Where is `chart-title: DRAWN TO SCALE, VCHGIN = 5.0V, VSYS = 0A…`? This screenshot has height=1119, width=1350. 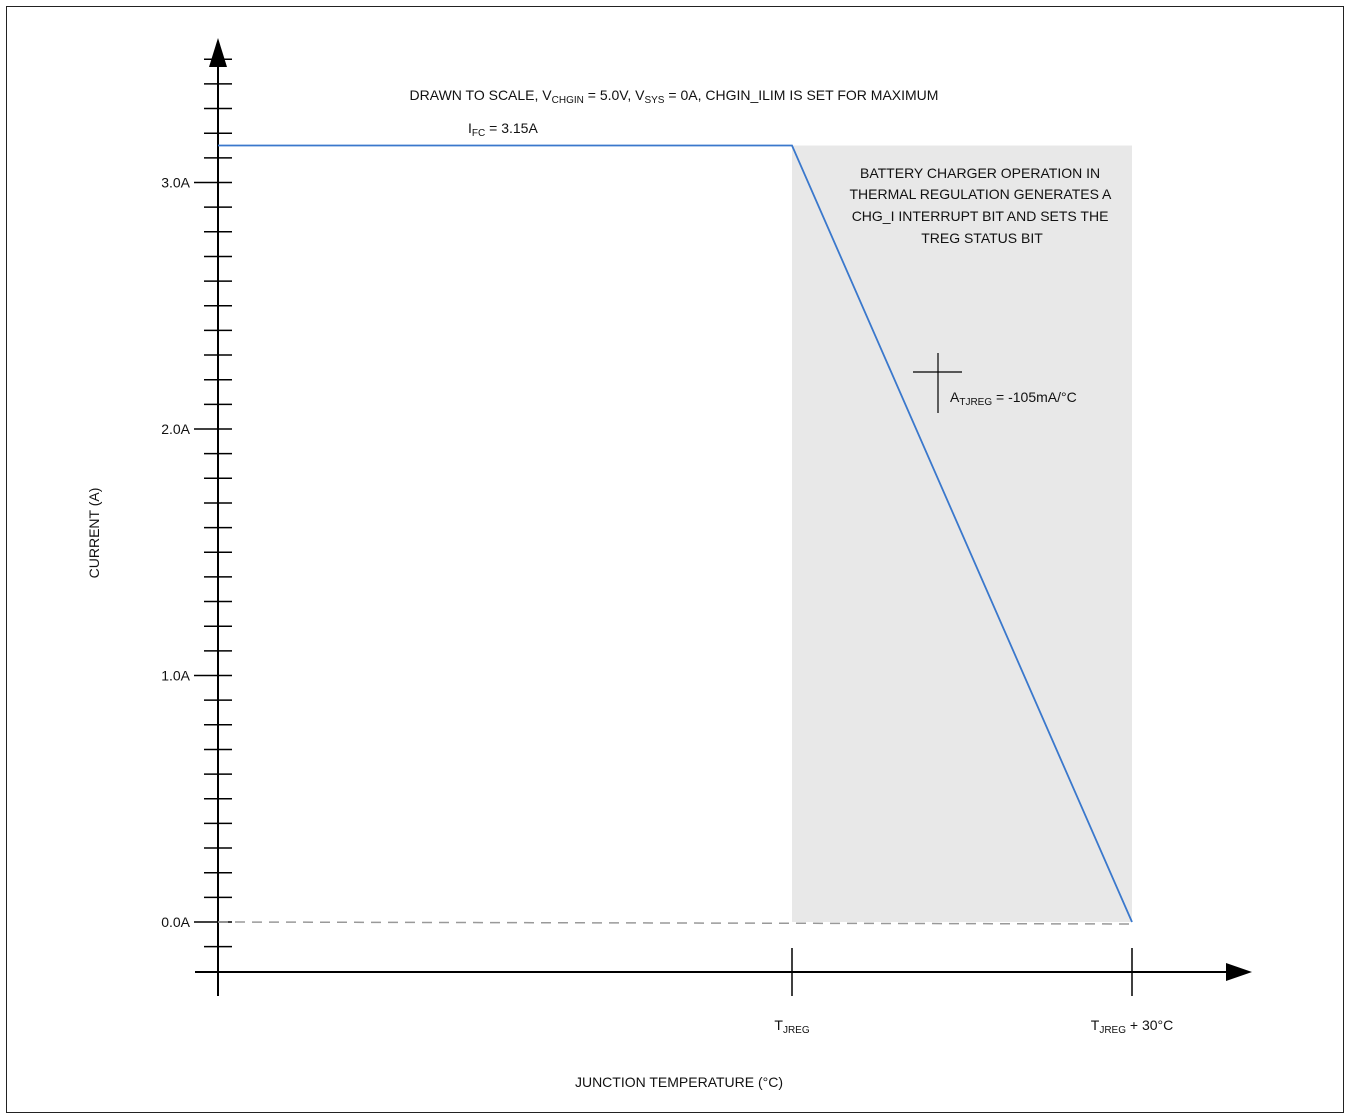 chart-title: DRAWN TO SCALE, VCHGIN = 5.0V, VSYS = 0A… is located at coordinates (674, 96).